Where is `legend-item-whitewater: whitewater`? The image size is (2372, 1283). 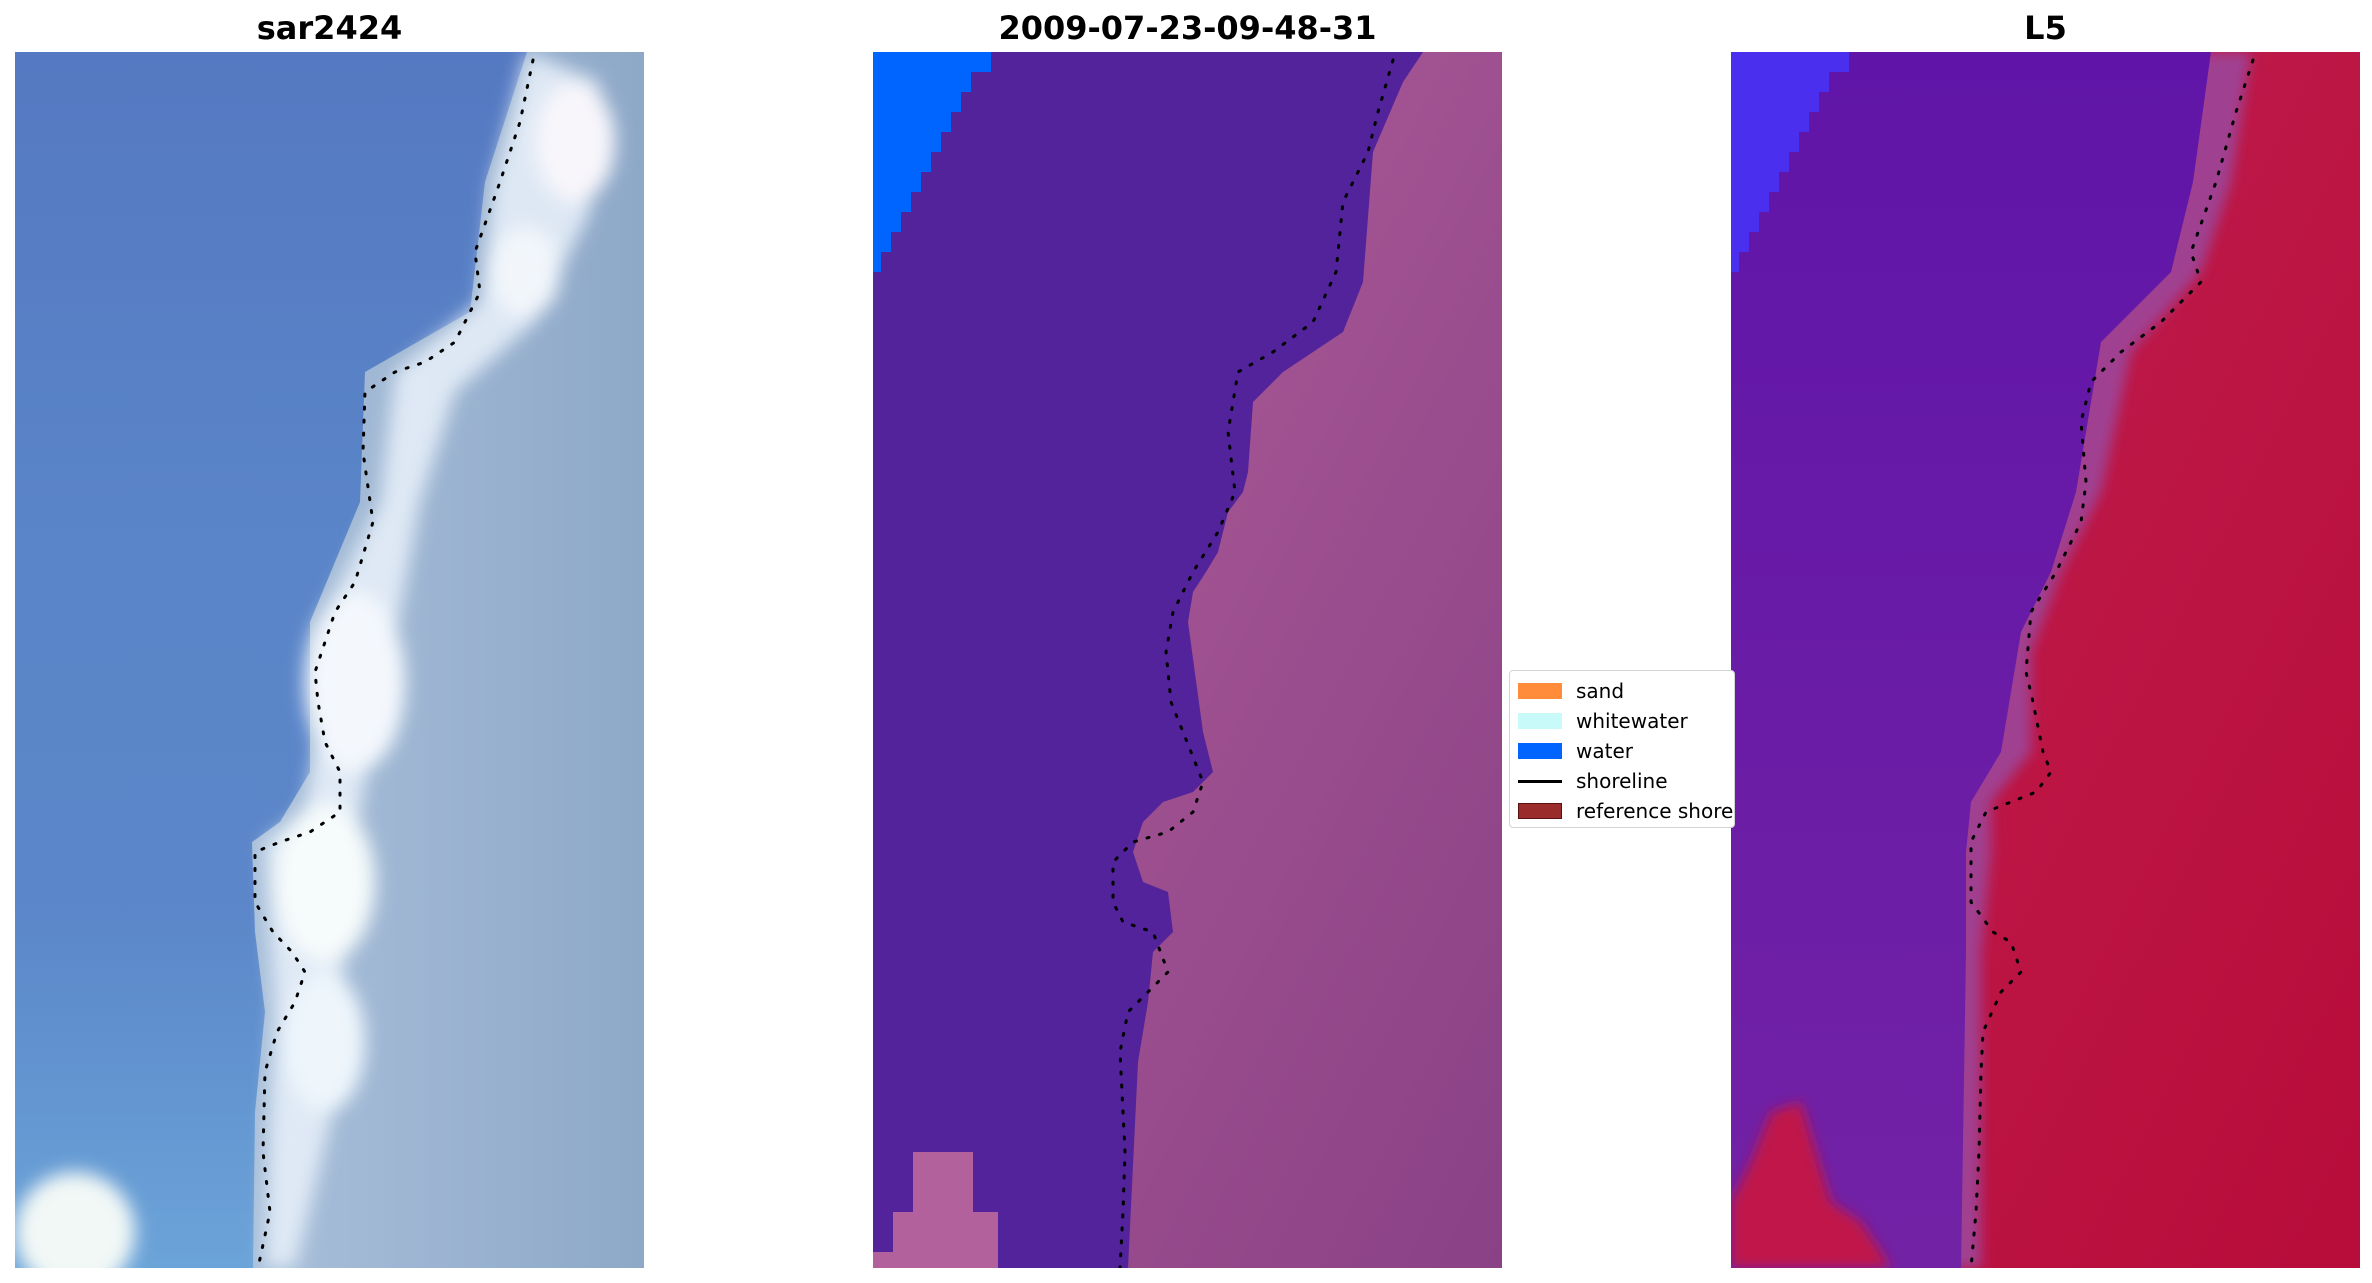 legend-item-whitewater: whitewater is located at coordinates (1603, 721).